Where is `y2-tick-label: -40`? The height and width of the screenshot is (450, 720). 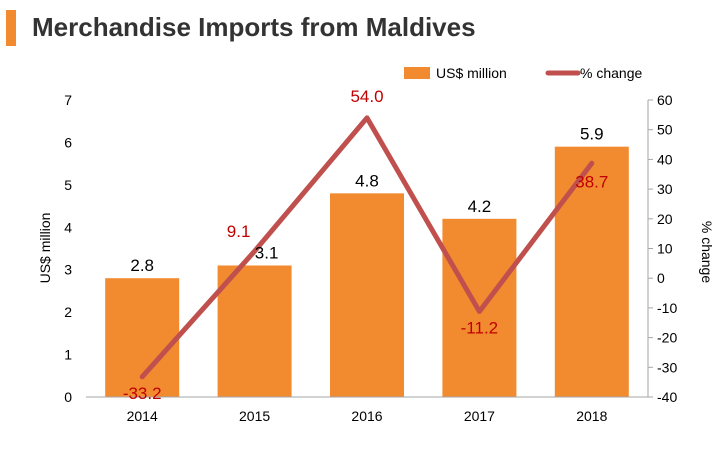 y2-tick-label: -40 is located at coordinates (667, 397).